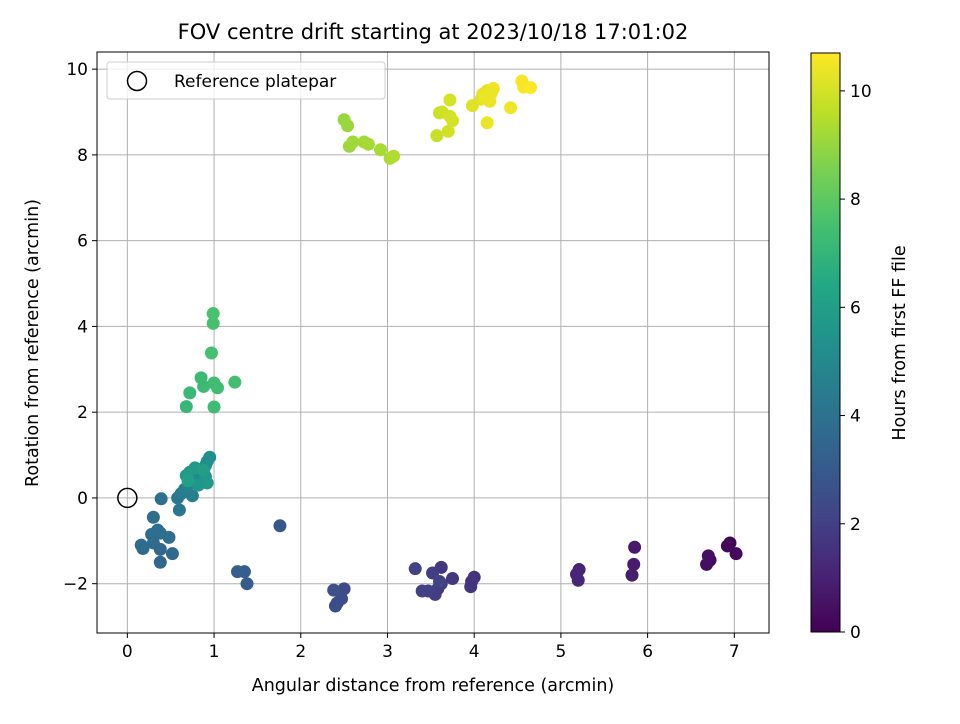 This screenshot has height=724, width=960. What do you see at coordinates (431, 647) in the screenshot?
I see `x-axis-ticks: 0 1 2 3 4 5 6 7` at bounding box center [431, 647].